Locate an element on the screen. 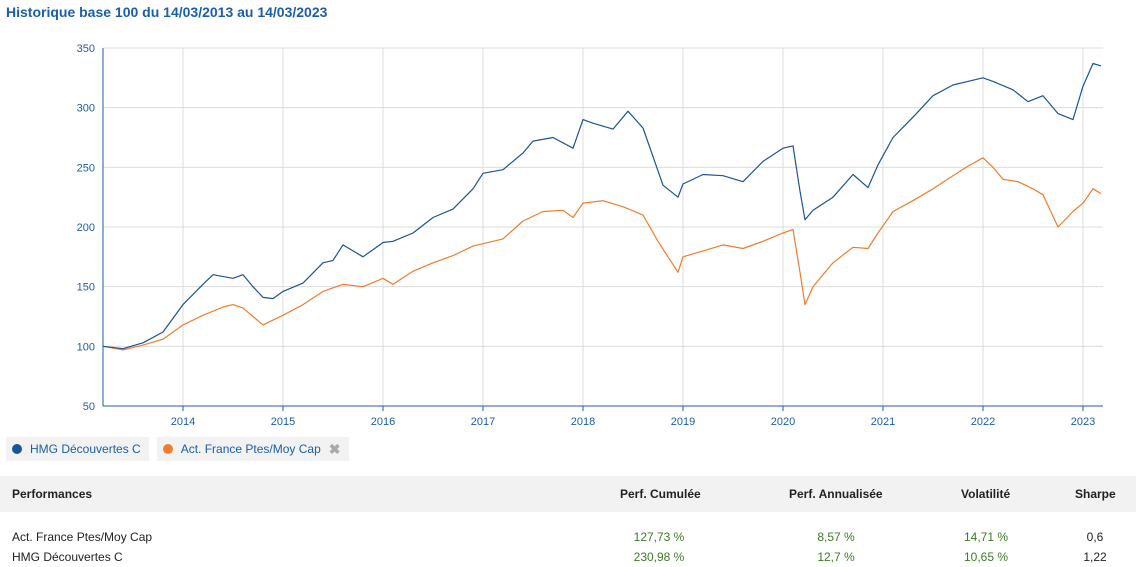  y-tick-label: 300 is located at coordinates (86, 109).